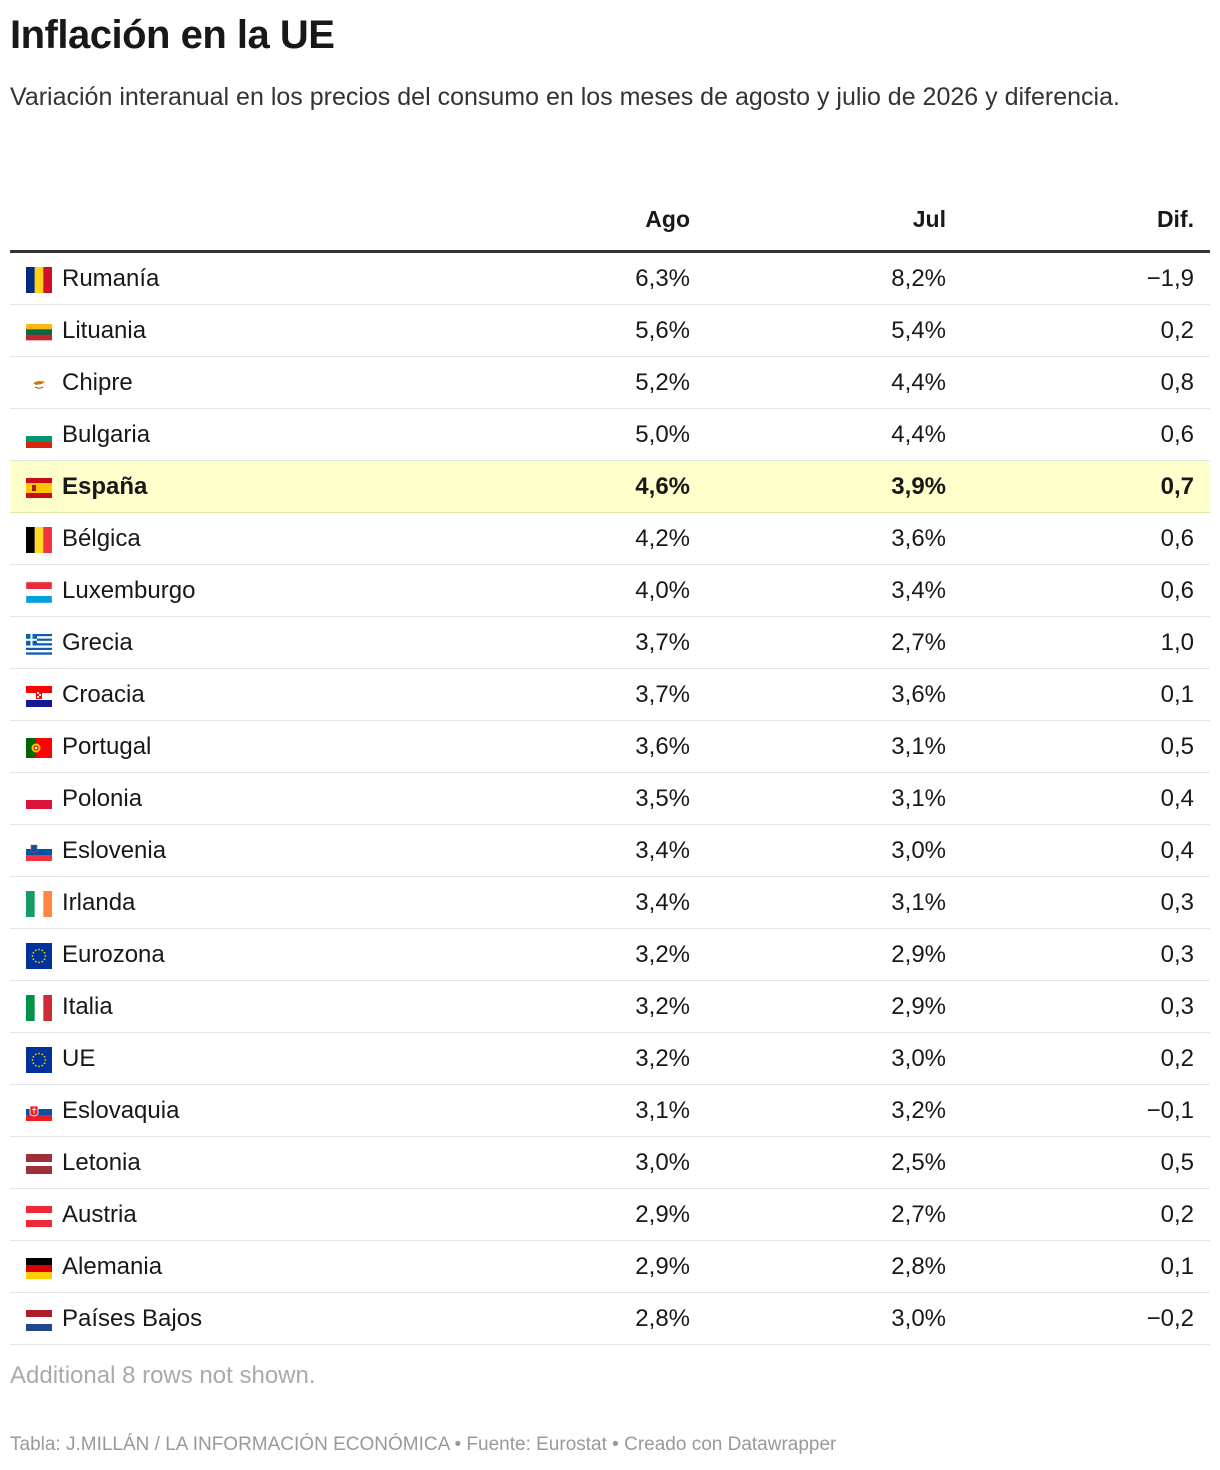 The height and width of the screenshot is (1470, 1220). I want to click on country-name: UE, so click(79, 1058).